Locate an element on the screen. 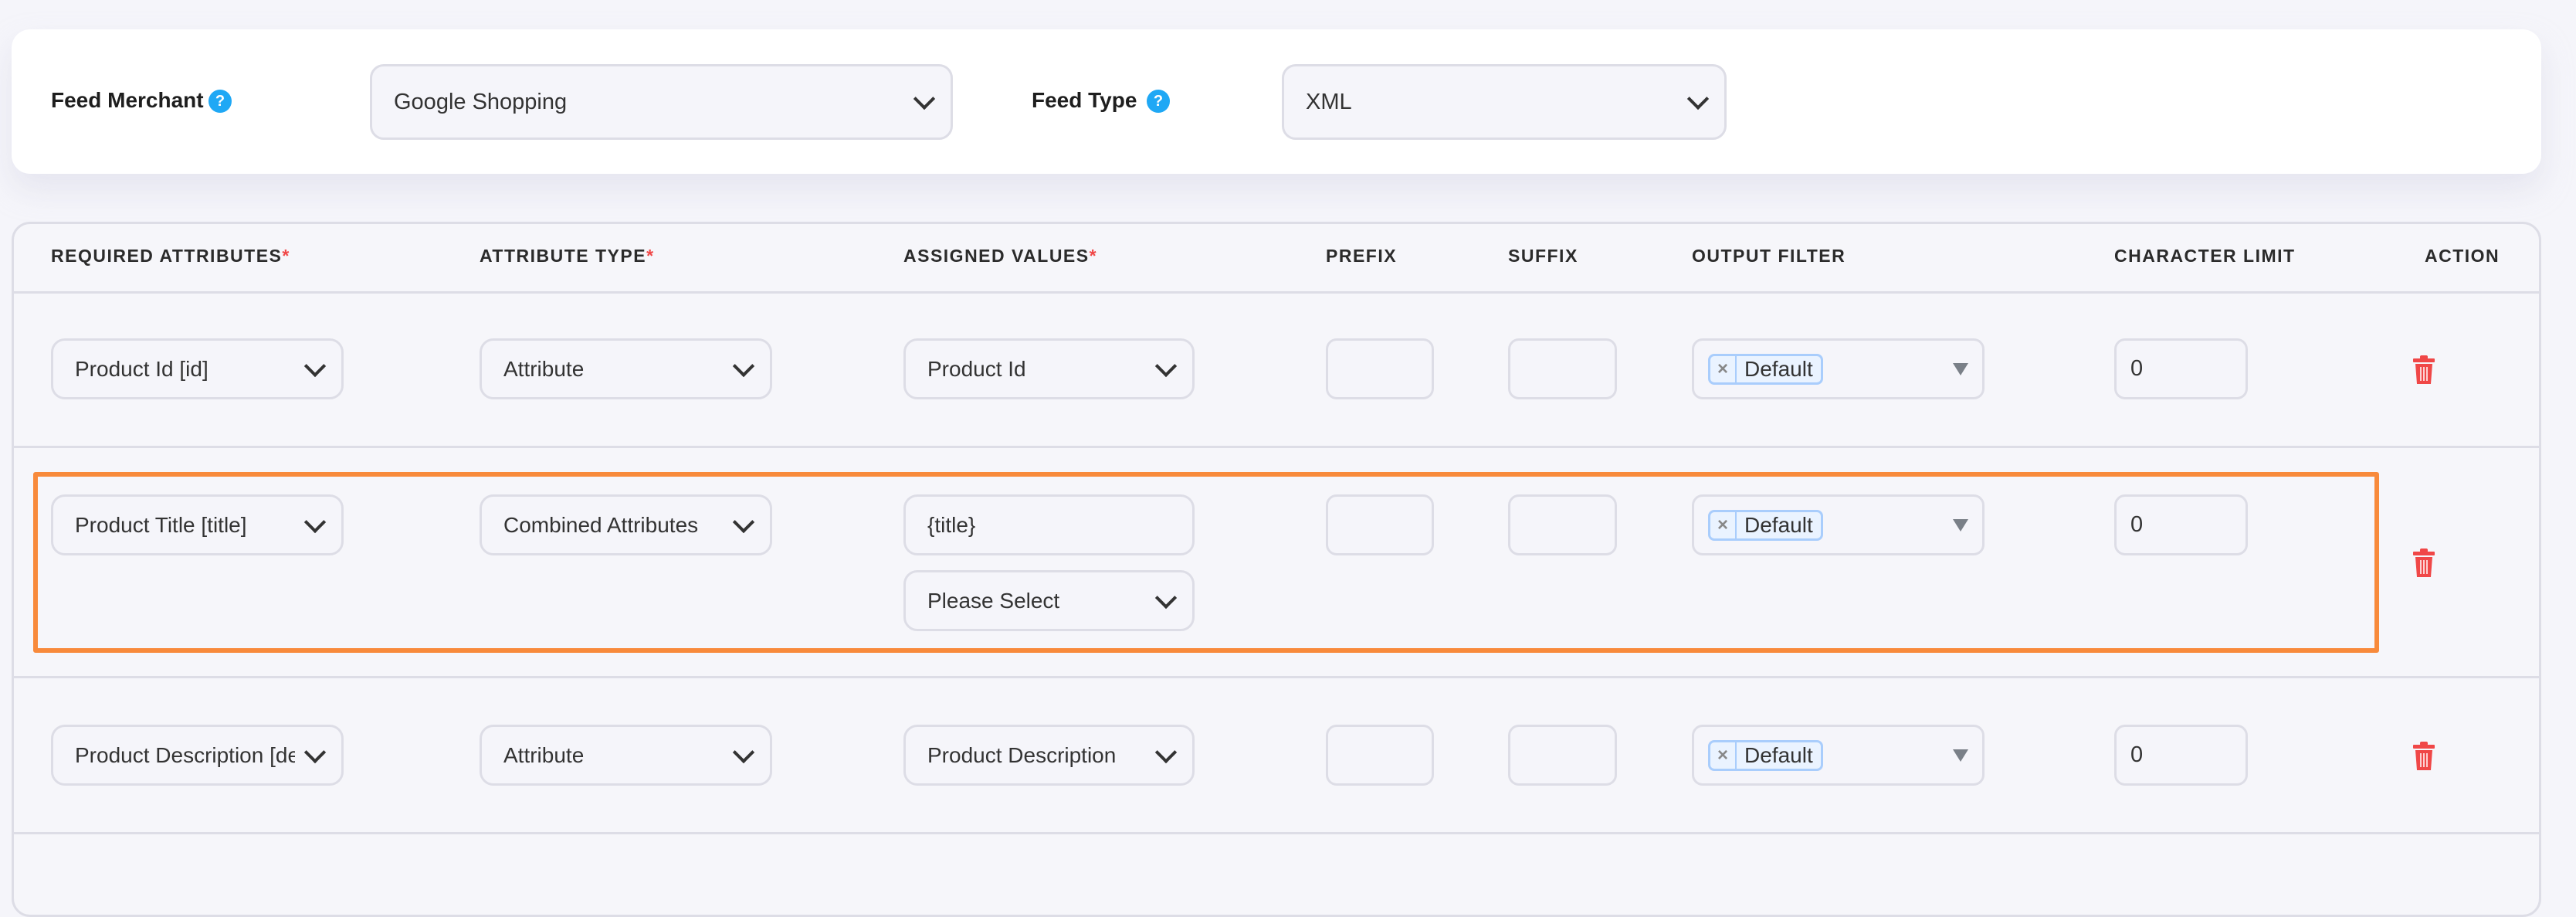 This screenshot has height=917, width=2576. assigned-value-input: {title} is located at coordinates (1049, 524).